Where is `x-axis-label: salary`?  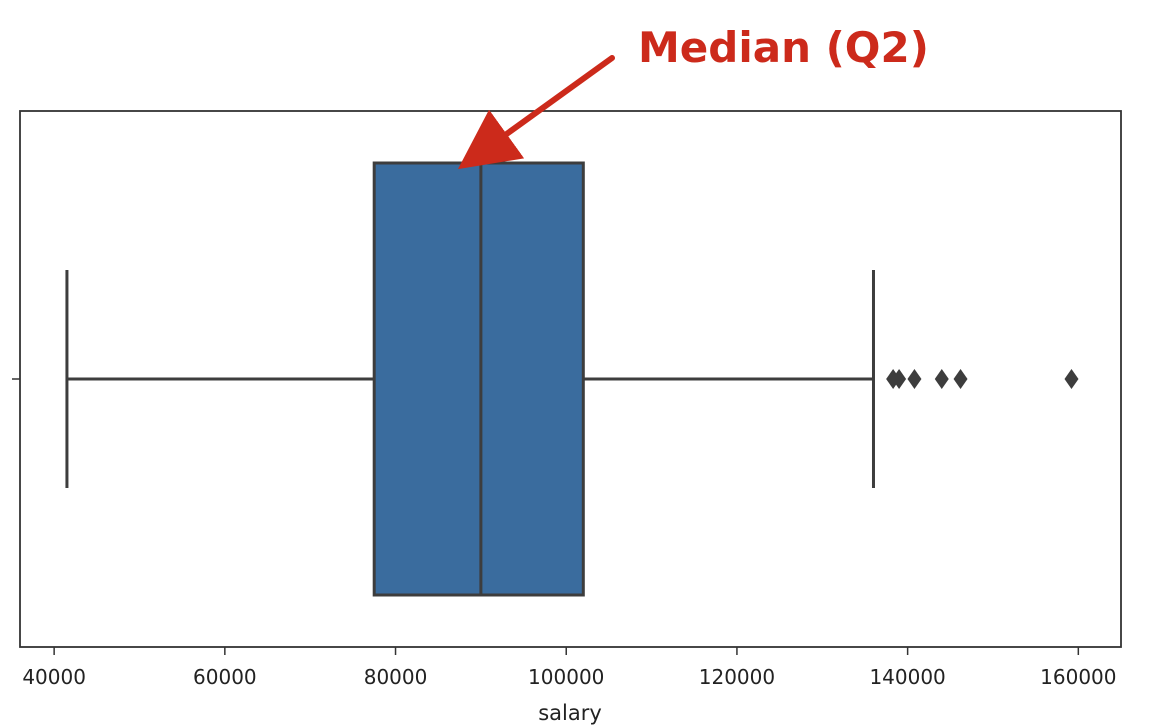
x-axis-label: salary is located at coordinates (570, 713).